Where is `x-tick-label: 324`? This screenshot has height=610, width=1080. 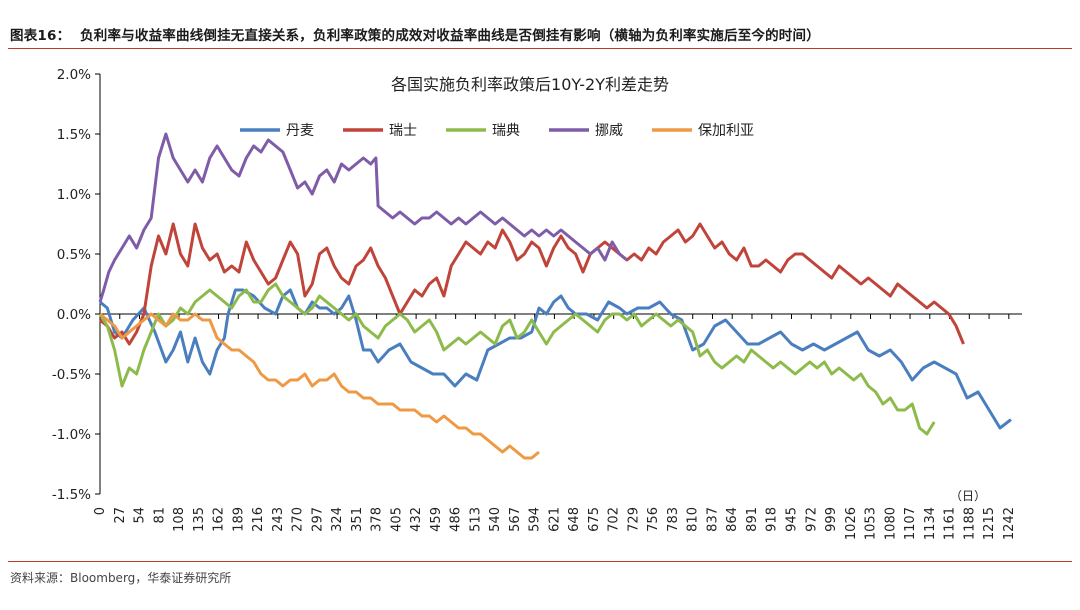
x-tick-label: 324 is located at coordinates (337, 519).